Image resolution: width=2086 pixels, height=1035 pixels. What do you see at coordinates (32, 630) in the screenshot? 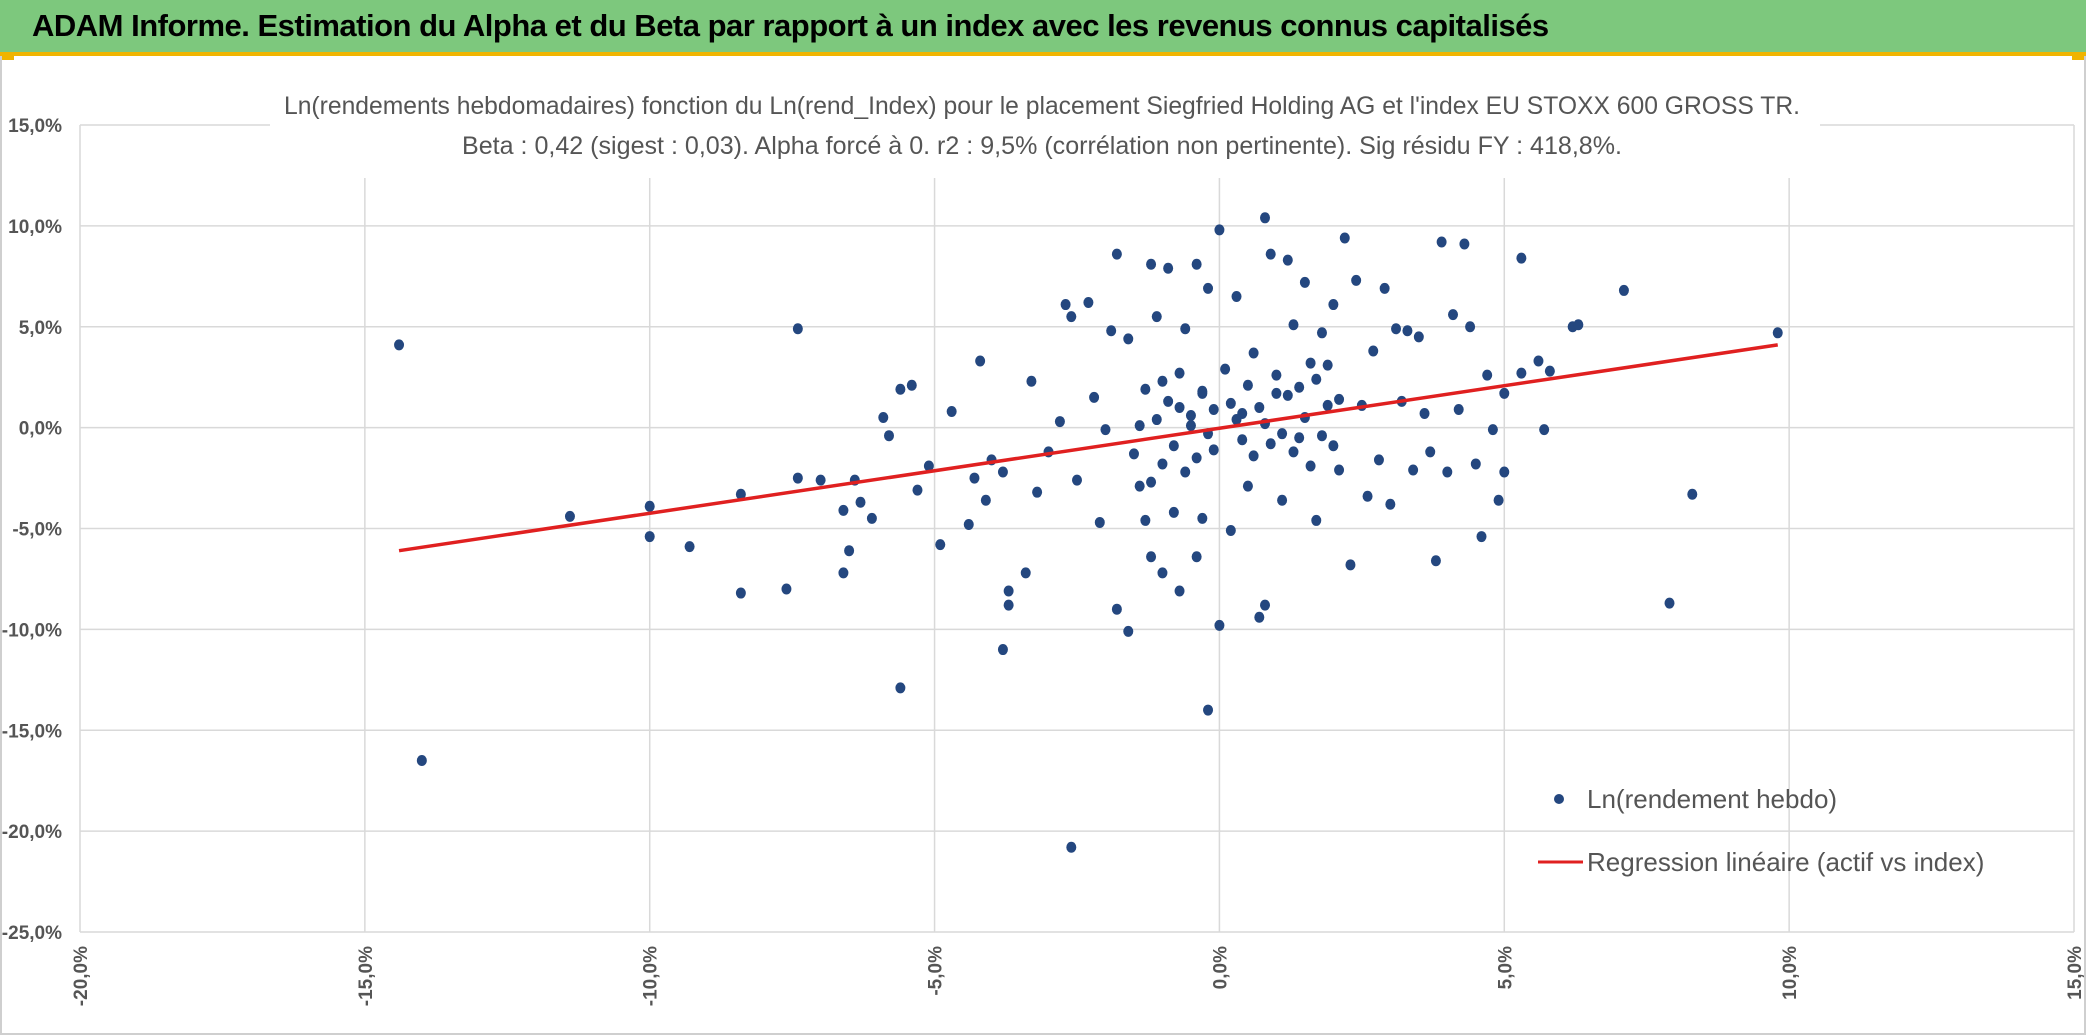
I see `y-tick-label: -10,0%` at bounding box center [32, 630].